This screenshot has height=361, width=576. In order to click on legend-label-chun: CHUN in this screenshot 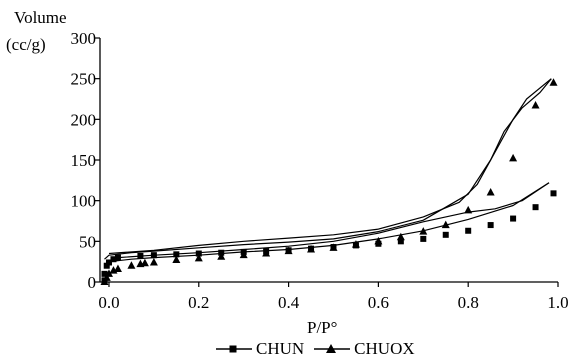, I will do `click(280, 348)`.